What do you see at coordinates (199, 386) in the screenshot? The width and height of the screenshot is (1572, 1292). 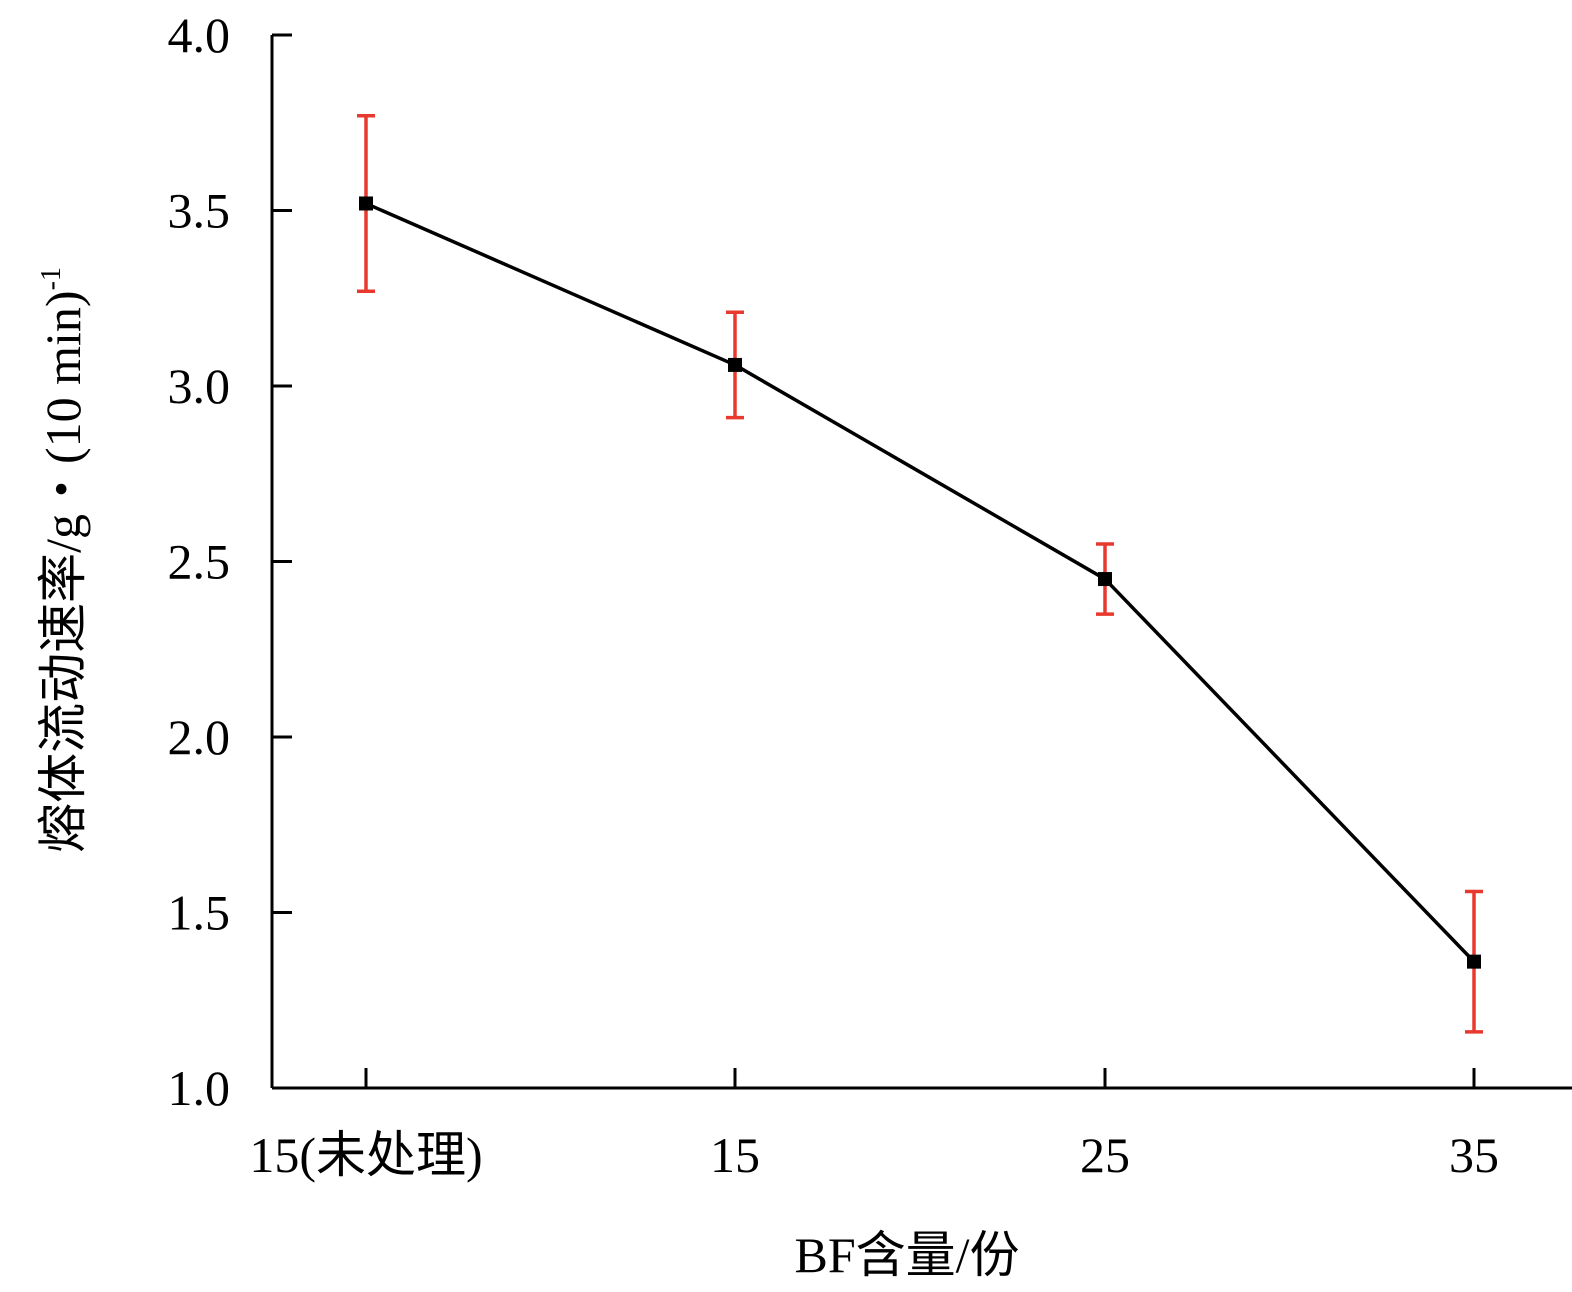 I see `y-tick-label: 3.0` at bounding box center [199, 386].